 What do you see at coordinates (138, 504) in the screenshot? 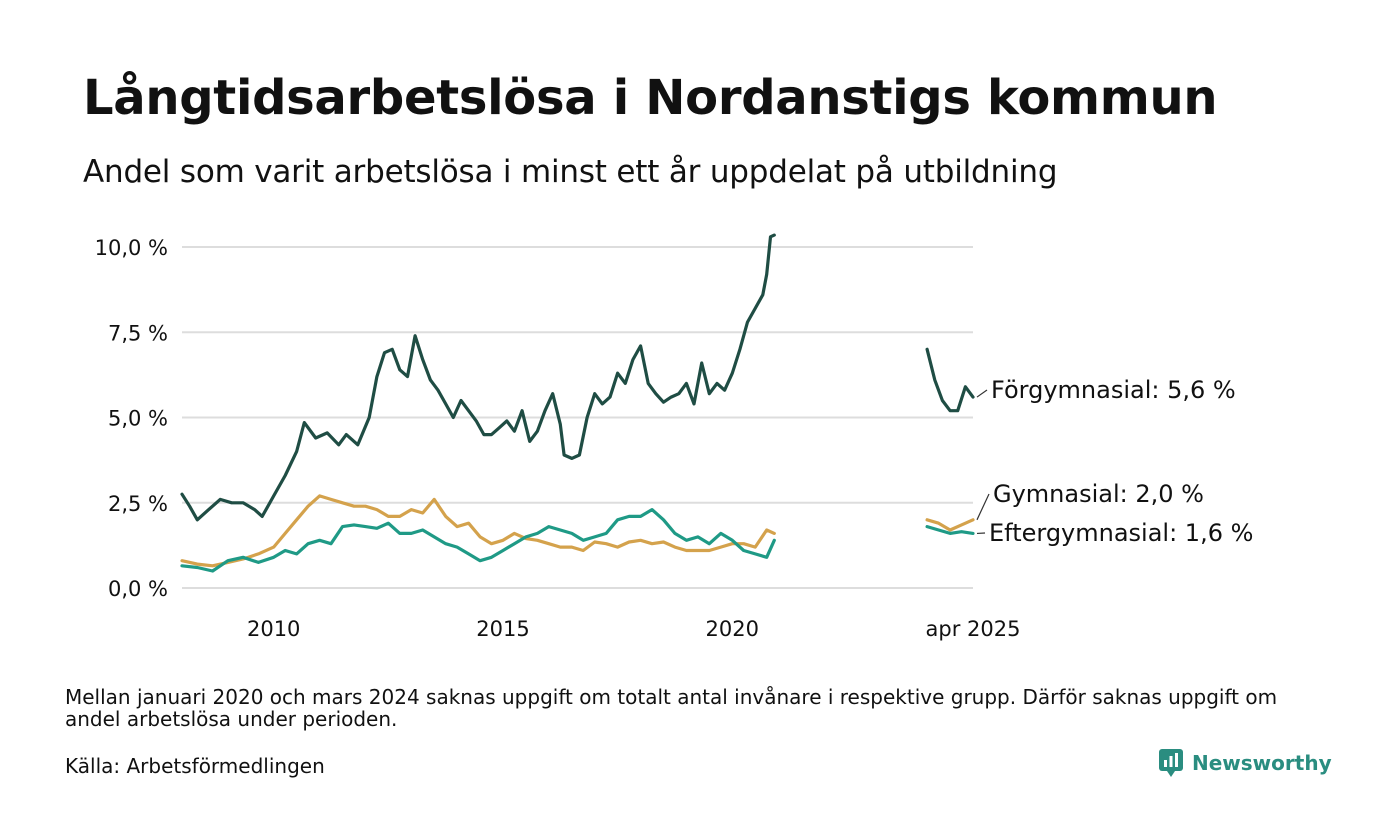
I see `y-tick-label: 2,5 %` at bounding box center [138, 504].